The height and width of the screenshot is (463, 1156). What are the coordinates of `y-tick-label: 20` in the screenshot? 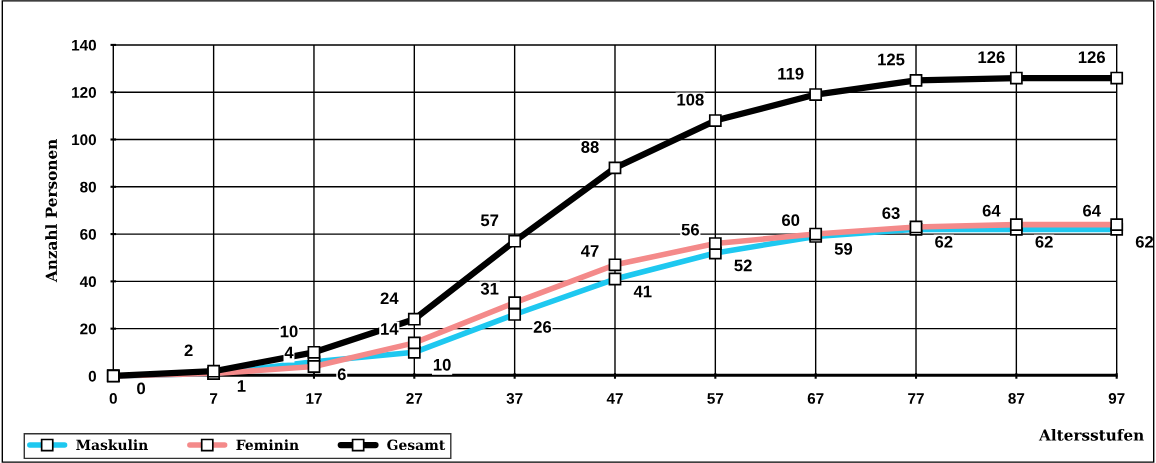 It's located at (88, 329).